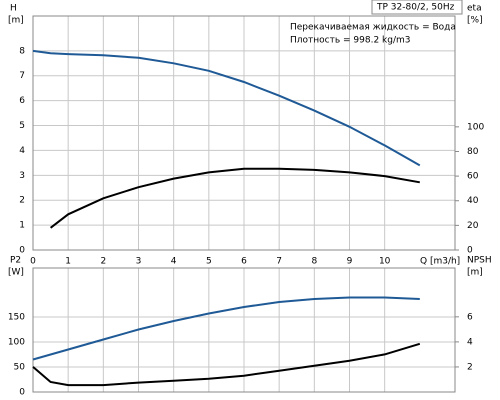 Image resolution: width=500 pixels, height=400 pixels. What do you see at coordinates (473, 177) in the screenshot?
I see `y2-tick-label: 60` at bounding box center [473, 177].